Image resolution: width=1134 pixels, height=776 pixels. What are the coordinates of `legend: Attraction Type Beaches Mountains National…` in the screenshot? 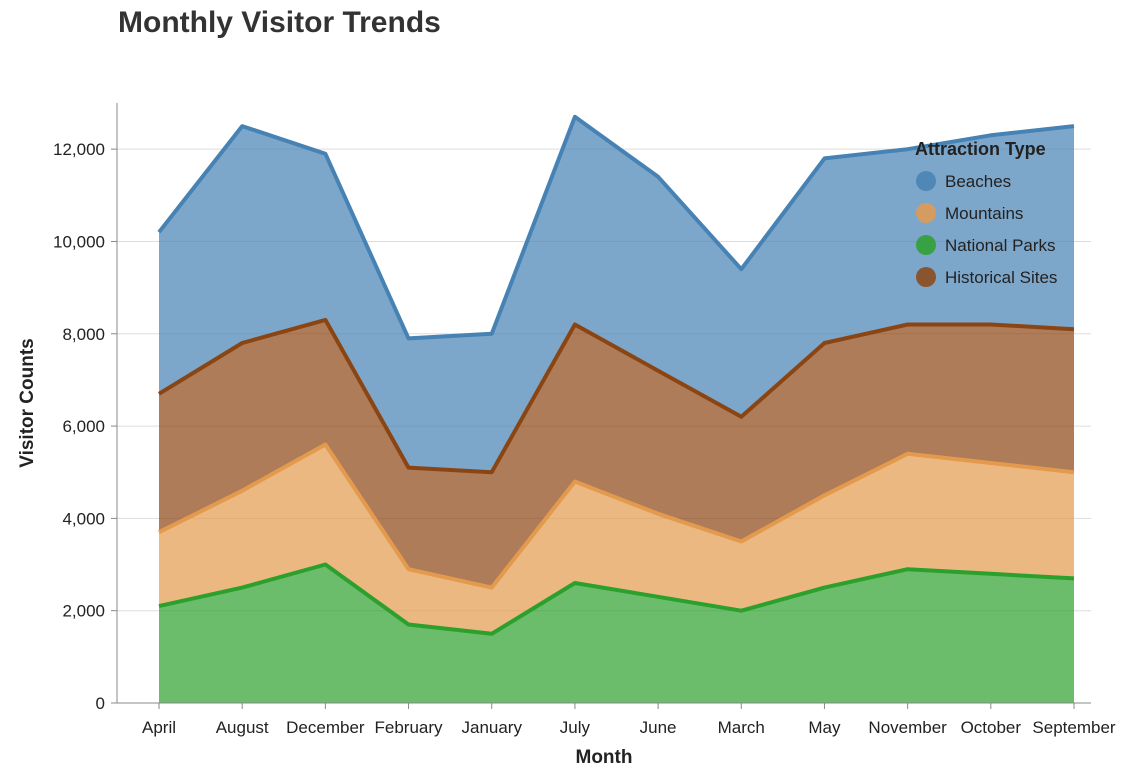 It's located at (986, 213).